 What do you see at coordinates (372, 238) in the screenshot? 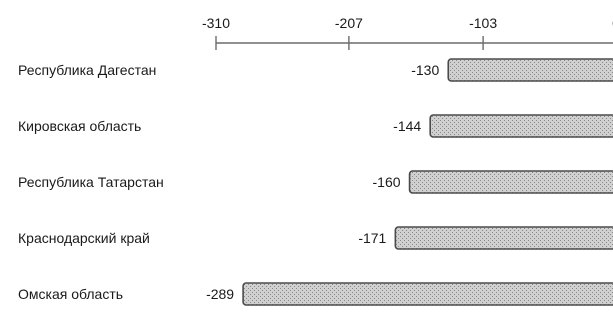
I see `data-label: -171` at bounding box center [372, 238].